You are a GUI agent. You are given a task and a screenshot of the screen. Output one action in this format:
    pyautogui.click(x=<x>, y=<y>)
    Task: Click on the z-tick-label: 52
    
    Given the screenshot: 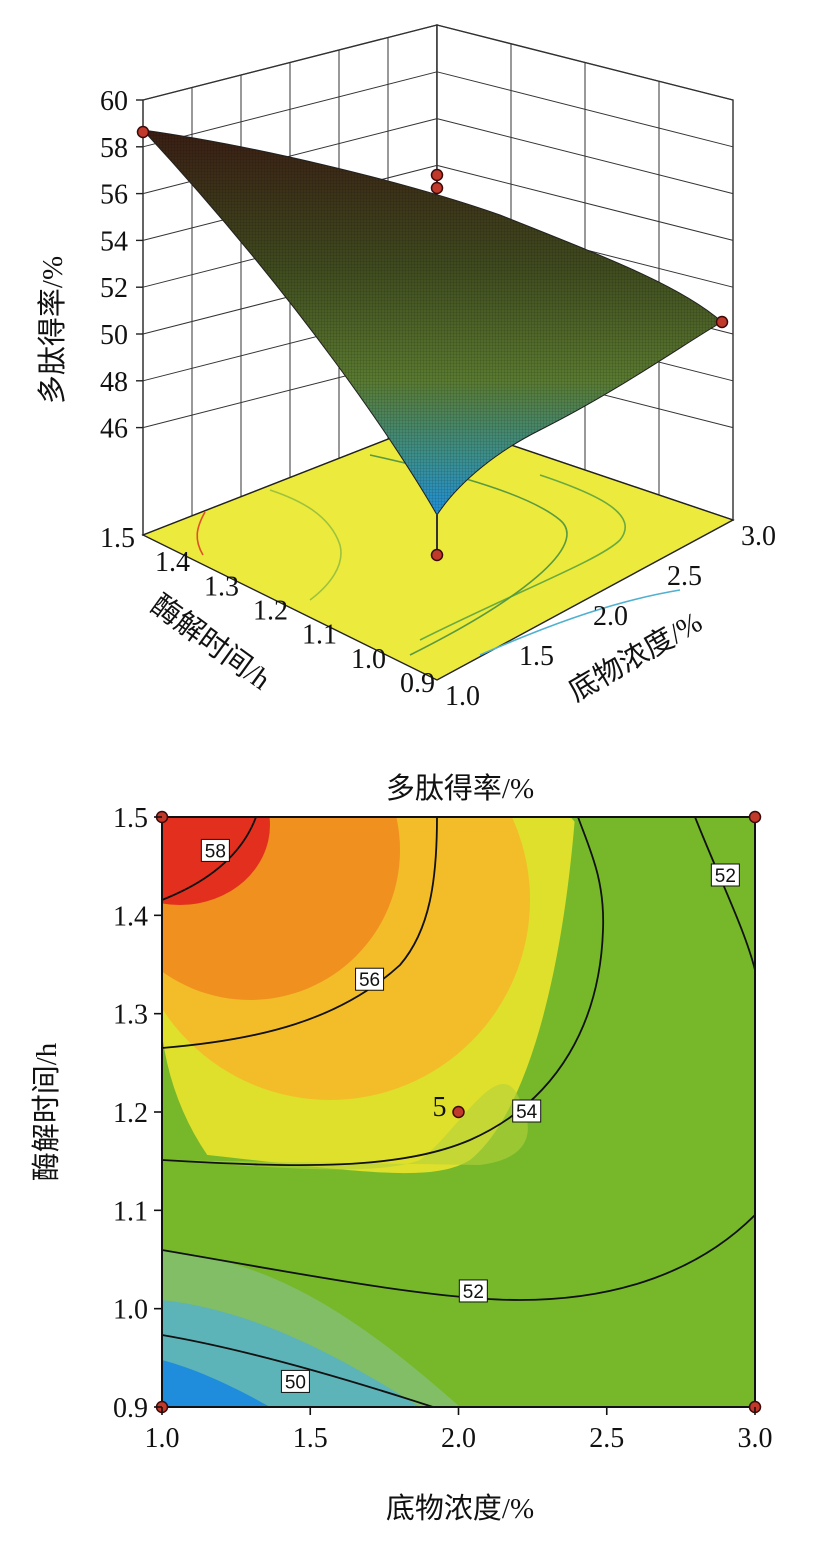 What is the action you would take?
    pyautogui.click(x=114, y=288)
    